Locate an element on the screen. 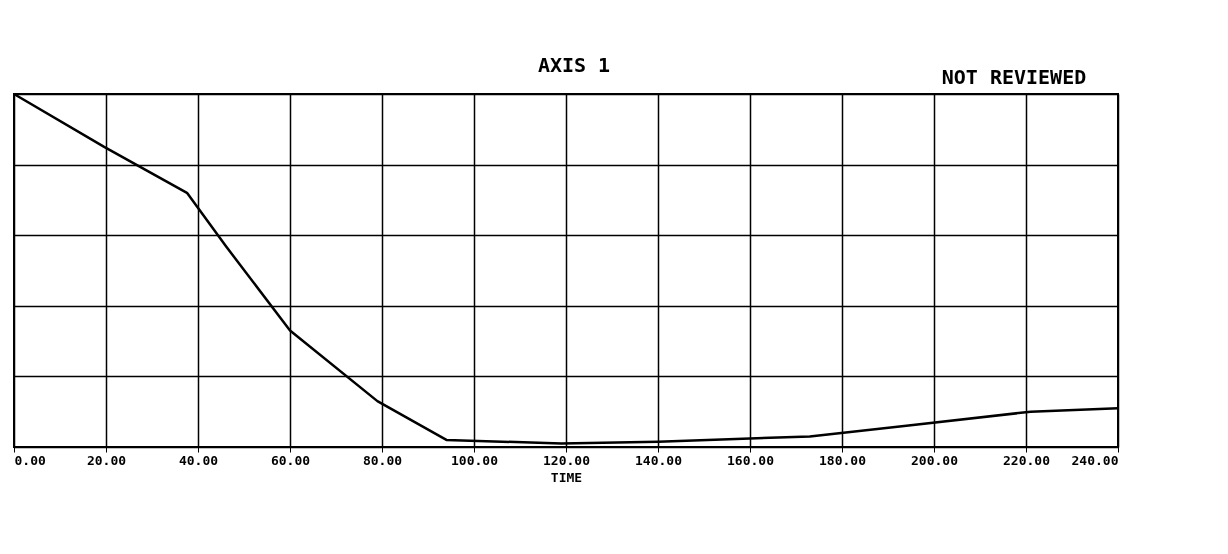 The width and height of the screenshot is (1228, 554). text: AXIS 1 is located at coordinates (574, 65).